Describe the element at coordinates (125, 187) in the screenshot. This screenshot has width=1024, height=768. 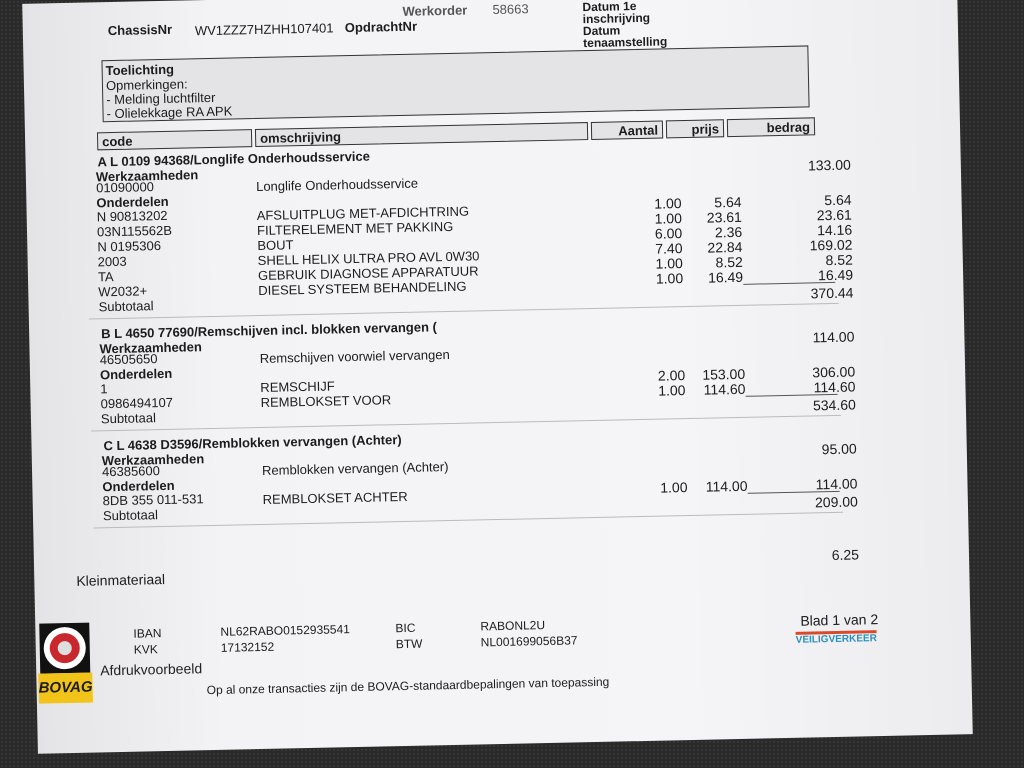
I see `werk-code: 01090000` at that location.